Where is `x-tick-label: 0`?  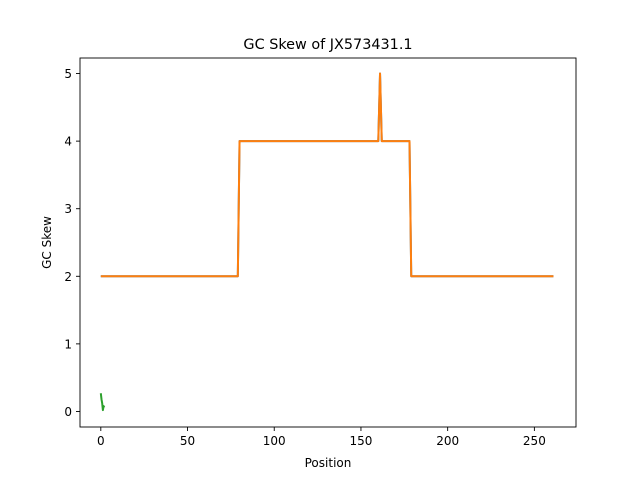 x-tick-label: 0 is located at coordinates (101, 441).